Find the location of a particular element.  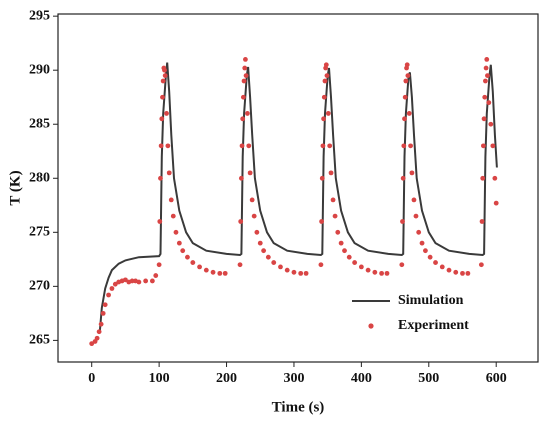

y-axis-label: T (K) is located at coordinates (15, 187).